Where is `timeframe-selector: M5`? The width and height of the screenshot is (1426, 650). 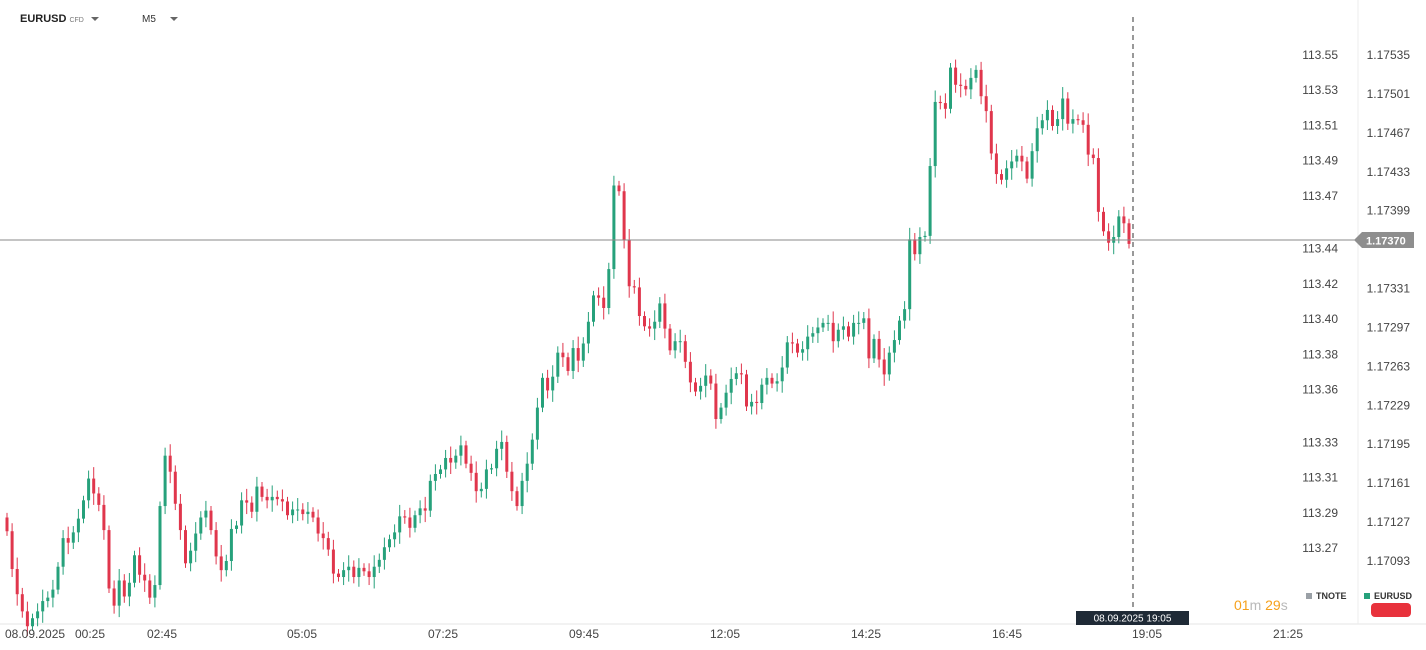 timeframe-selector: M5 is located at coordinates (160, 19).